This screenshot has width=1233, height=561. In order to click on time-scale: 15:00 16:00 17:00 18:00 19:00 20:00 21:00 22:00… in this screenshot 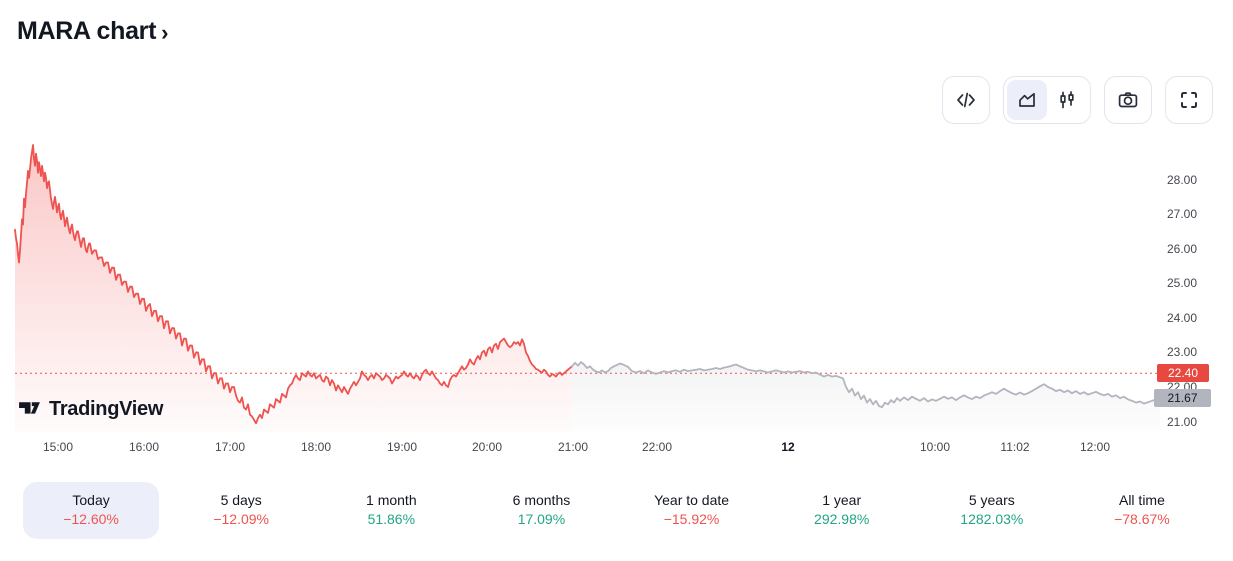, I will do `click(582, 449)`.